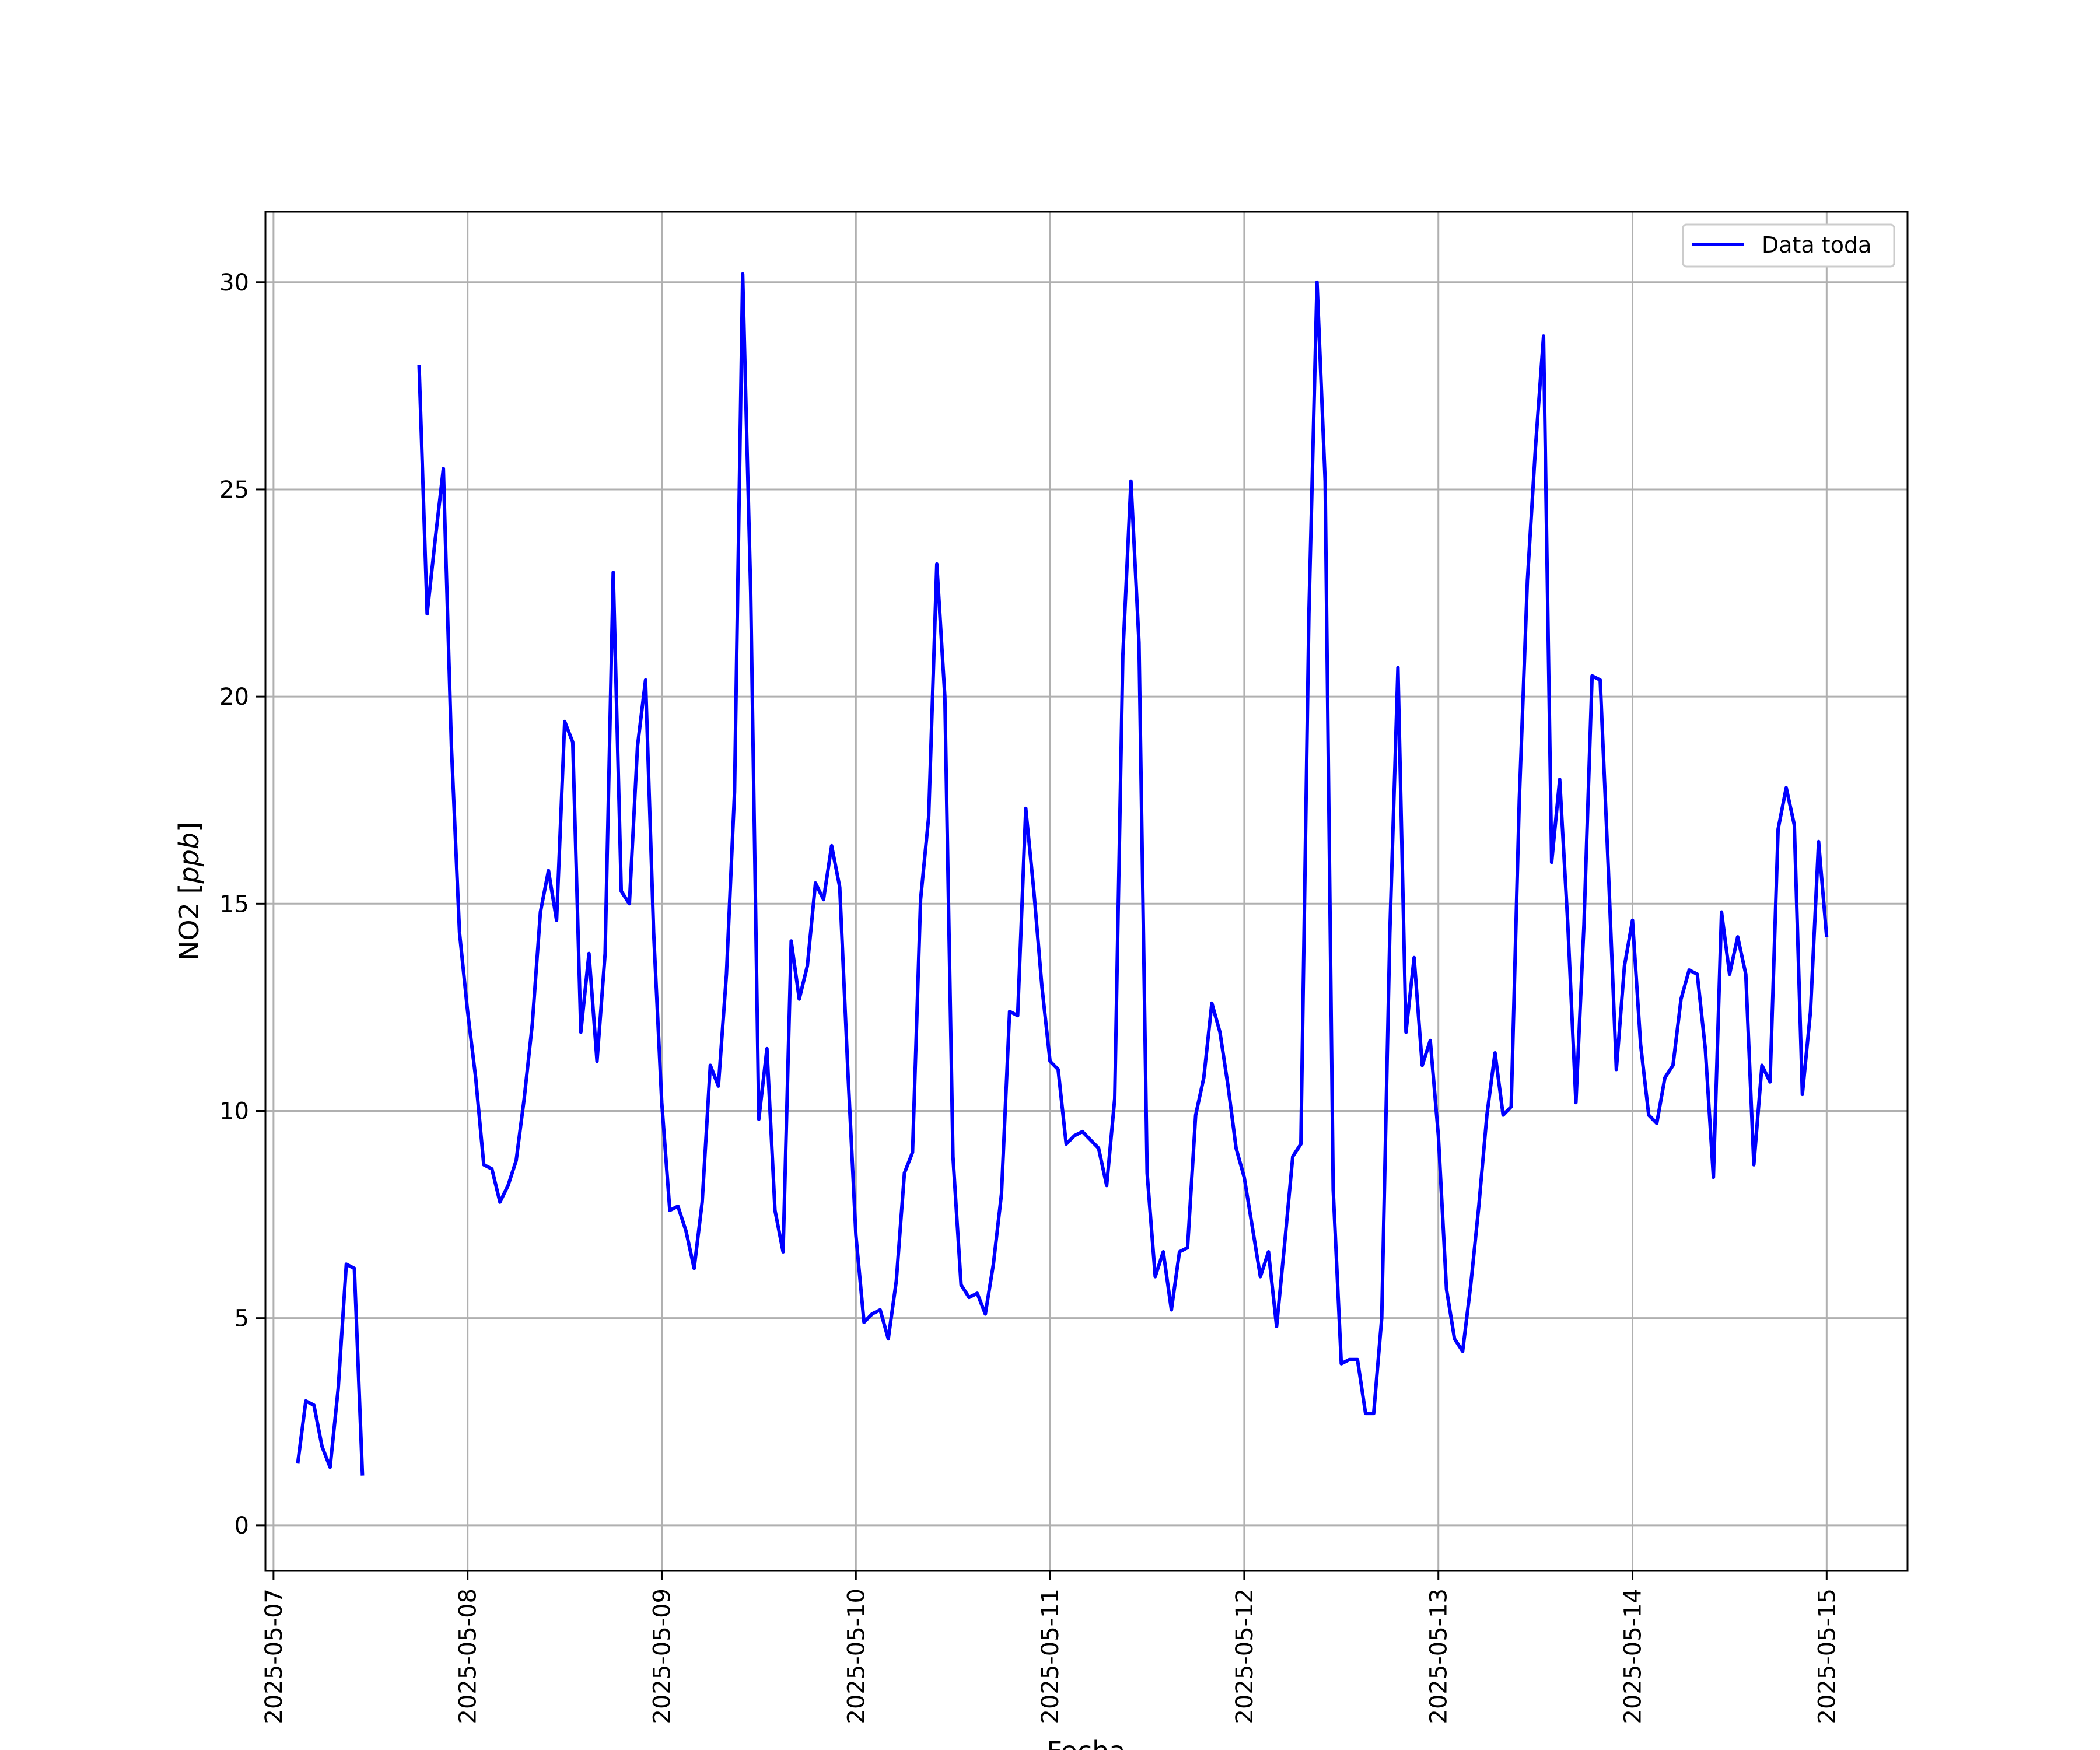 The width and height of the screenshot is (2100, 1750). Describe the element at coordinates (1633, 1656) in the screenshot. I see `x-tick-label: 2025-05-14` at that location.